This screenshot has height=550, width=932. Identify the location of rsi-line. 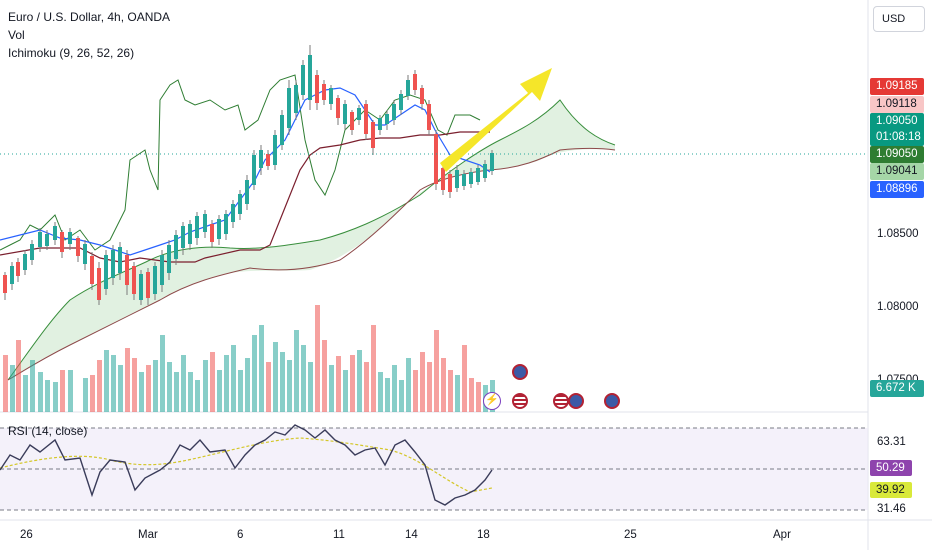
(246, 465).